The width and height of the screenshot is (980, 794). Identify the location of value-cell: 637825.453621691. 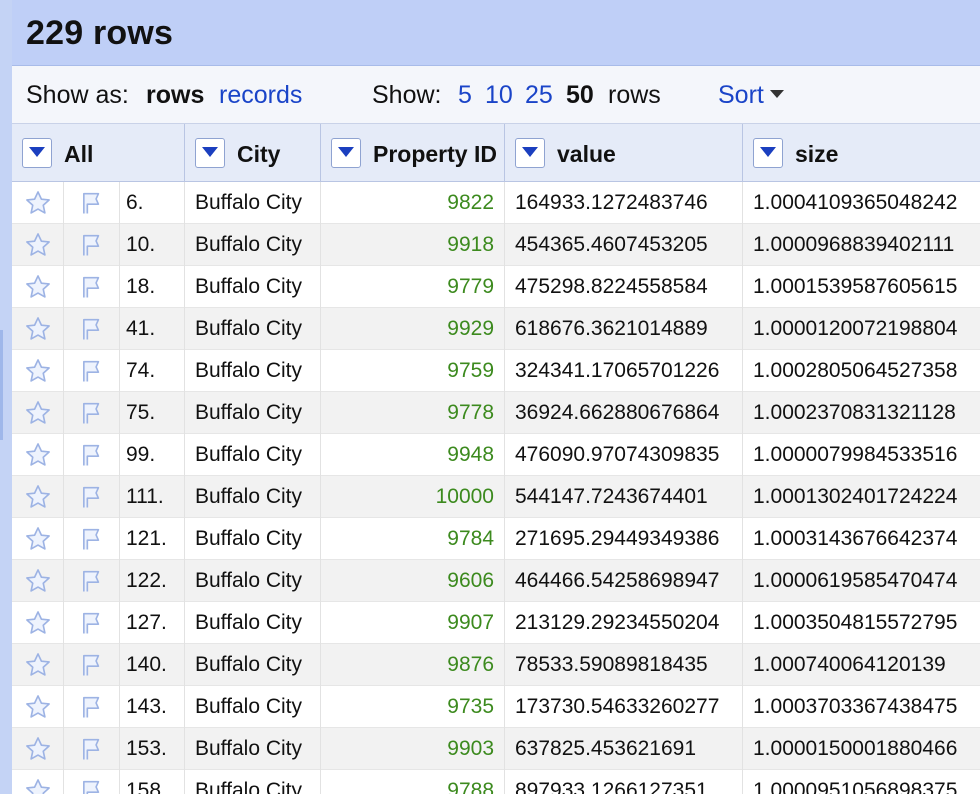
(624, 749).